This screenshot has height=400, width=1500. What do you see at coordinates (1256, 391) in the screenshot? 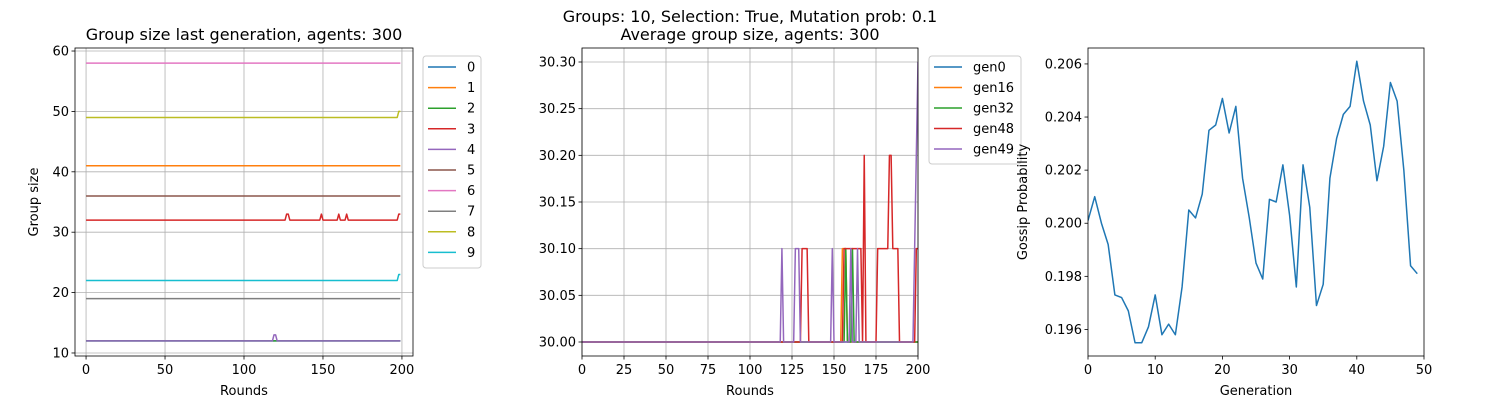
I see `x-axis-label: Generation` at bounding box center [1256, 391].